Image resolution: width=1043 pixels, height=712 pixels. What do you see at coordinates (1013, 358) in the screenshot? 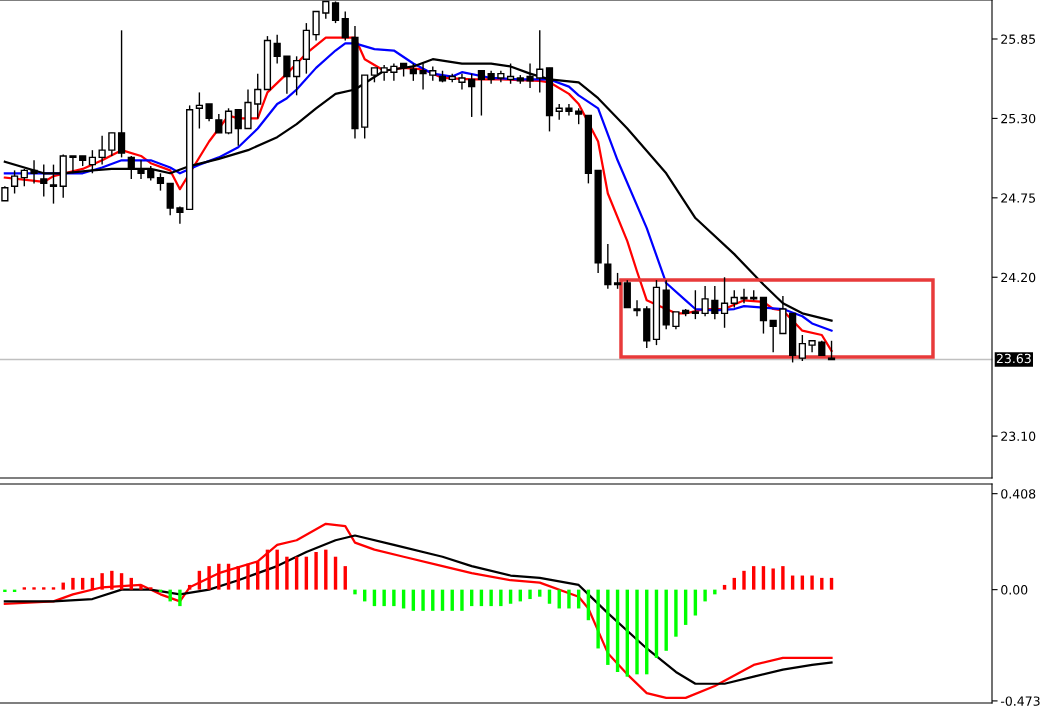
I see `ref-line-label: 23.63` at bounding box center [1013, 358].